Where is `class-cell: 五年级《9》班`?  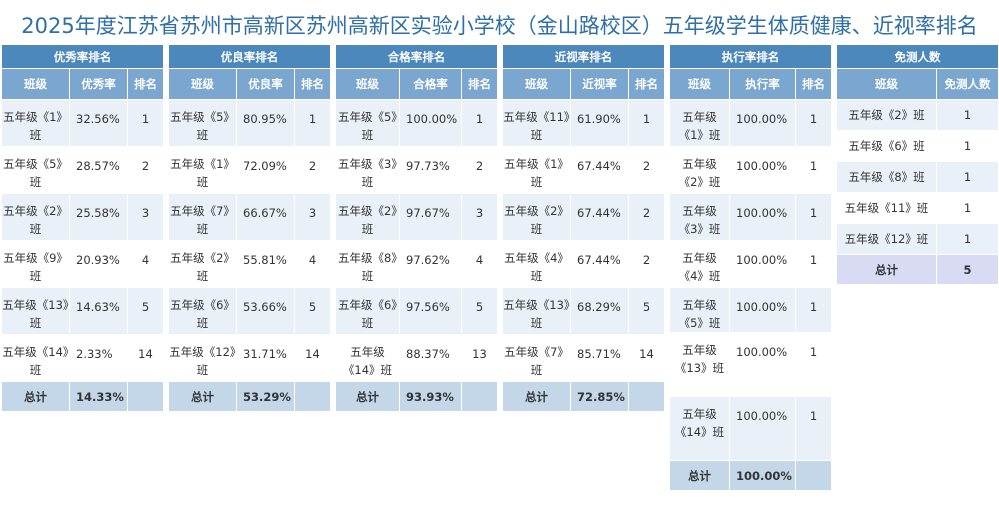 class-cell: 五年级《9》班 is located at coordinates (35, 264).